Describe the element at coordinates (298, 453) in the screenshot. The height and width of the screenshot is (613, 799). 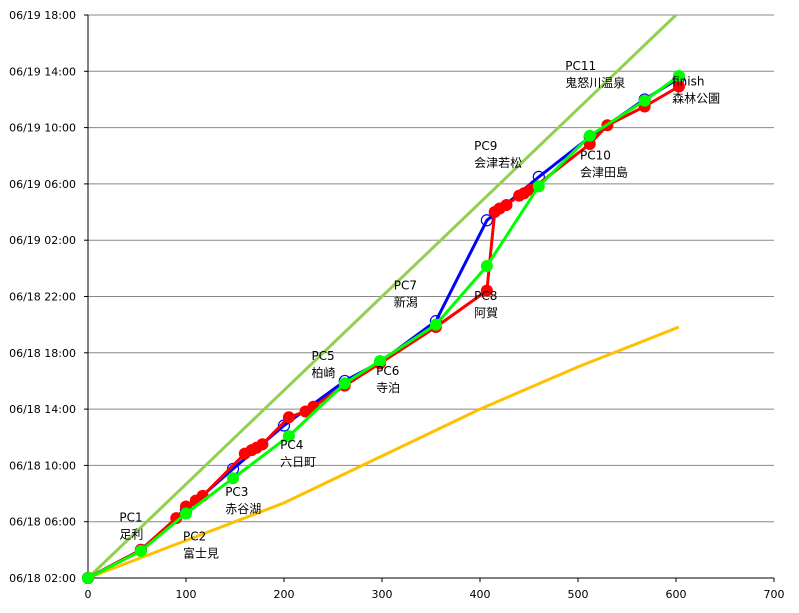
I see `annotation-label: PC4 六日町` at that location.